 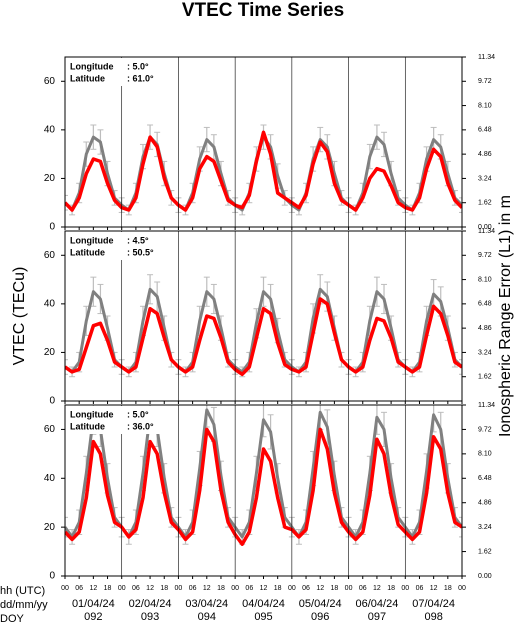 I want to click on annotation-value: : 61.0°, so click(x=140, y=78).